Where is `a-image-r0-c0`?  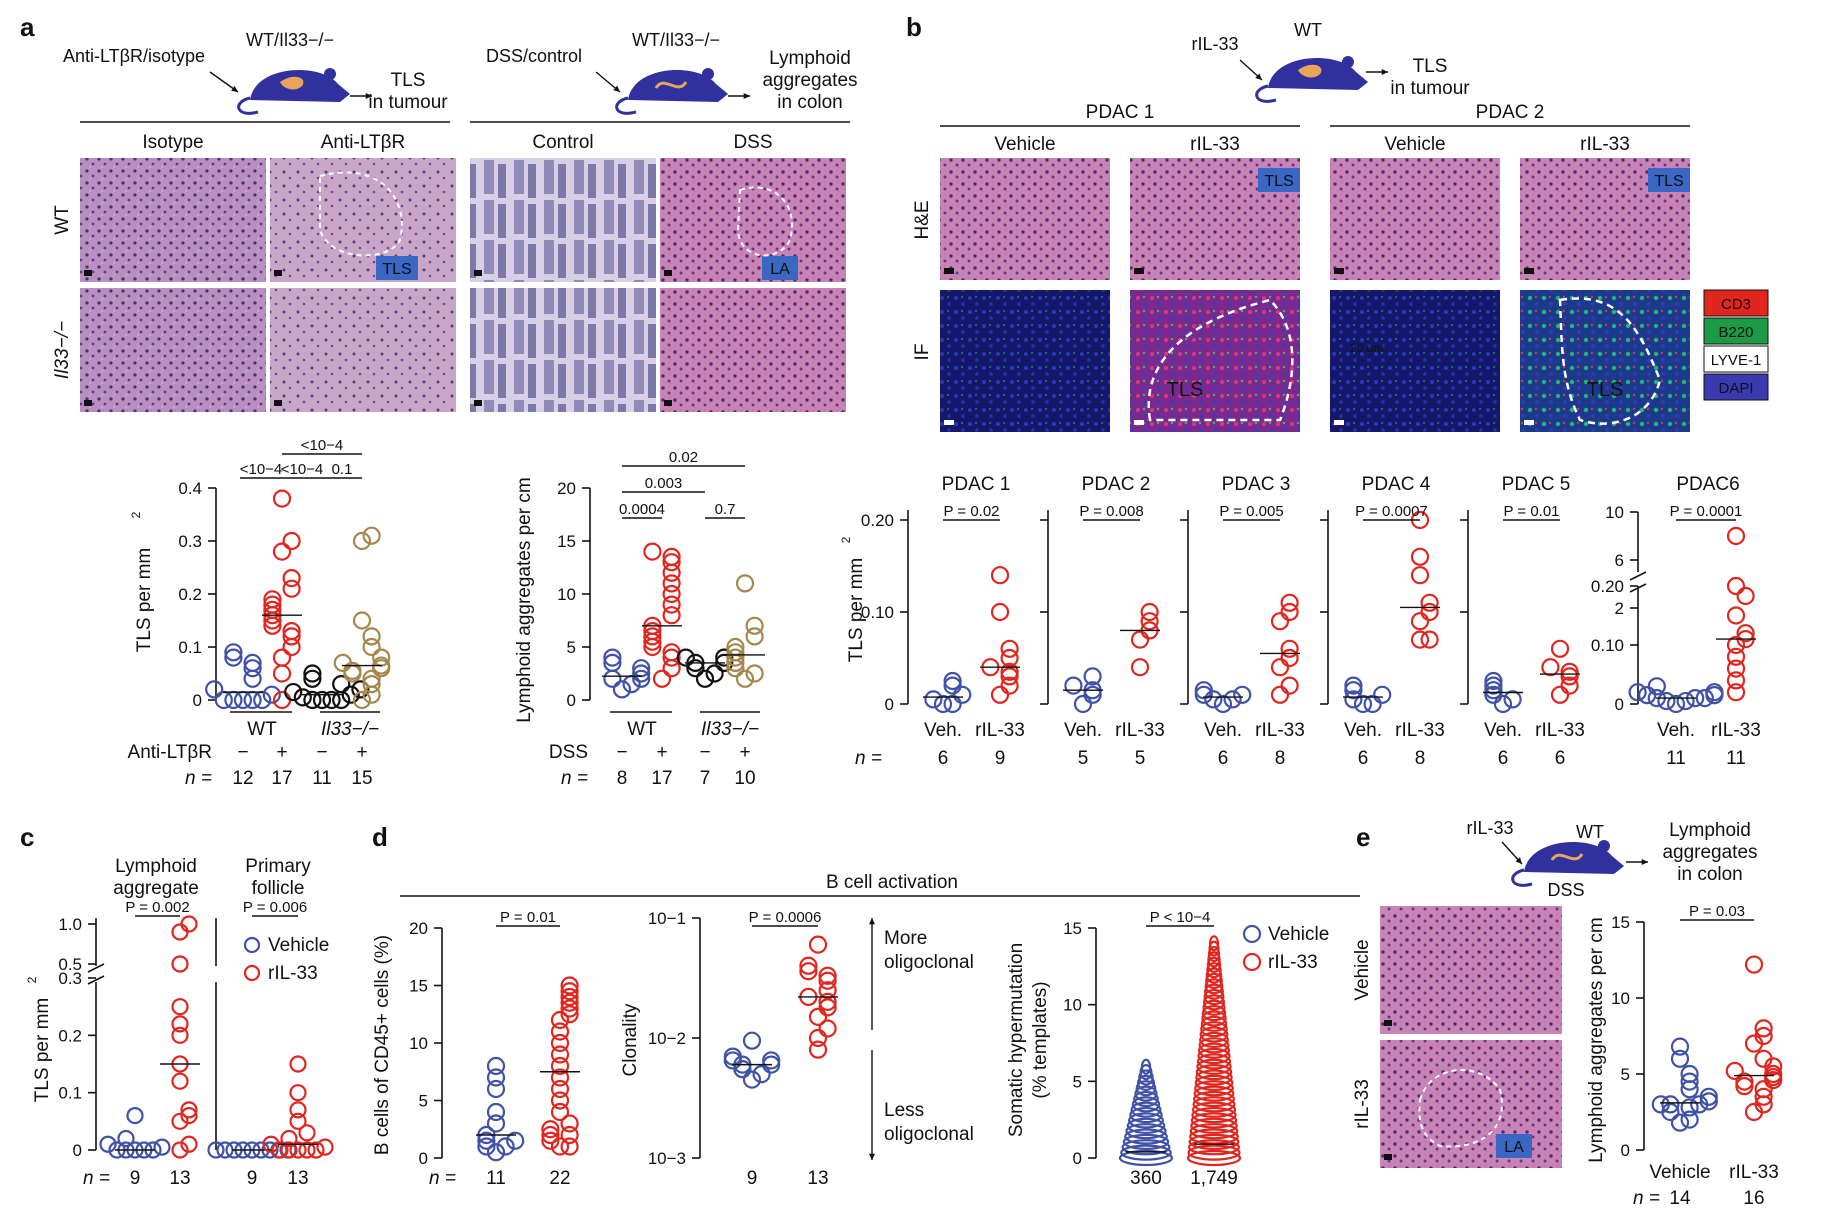
a-image-r0-c0 is located at coordinates (173, 220).